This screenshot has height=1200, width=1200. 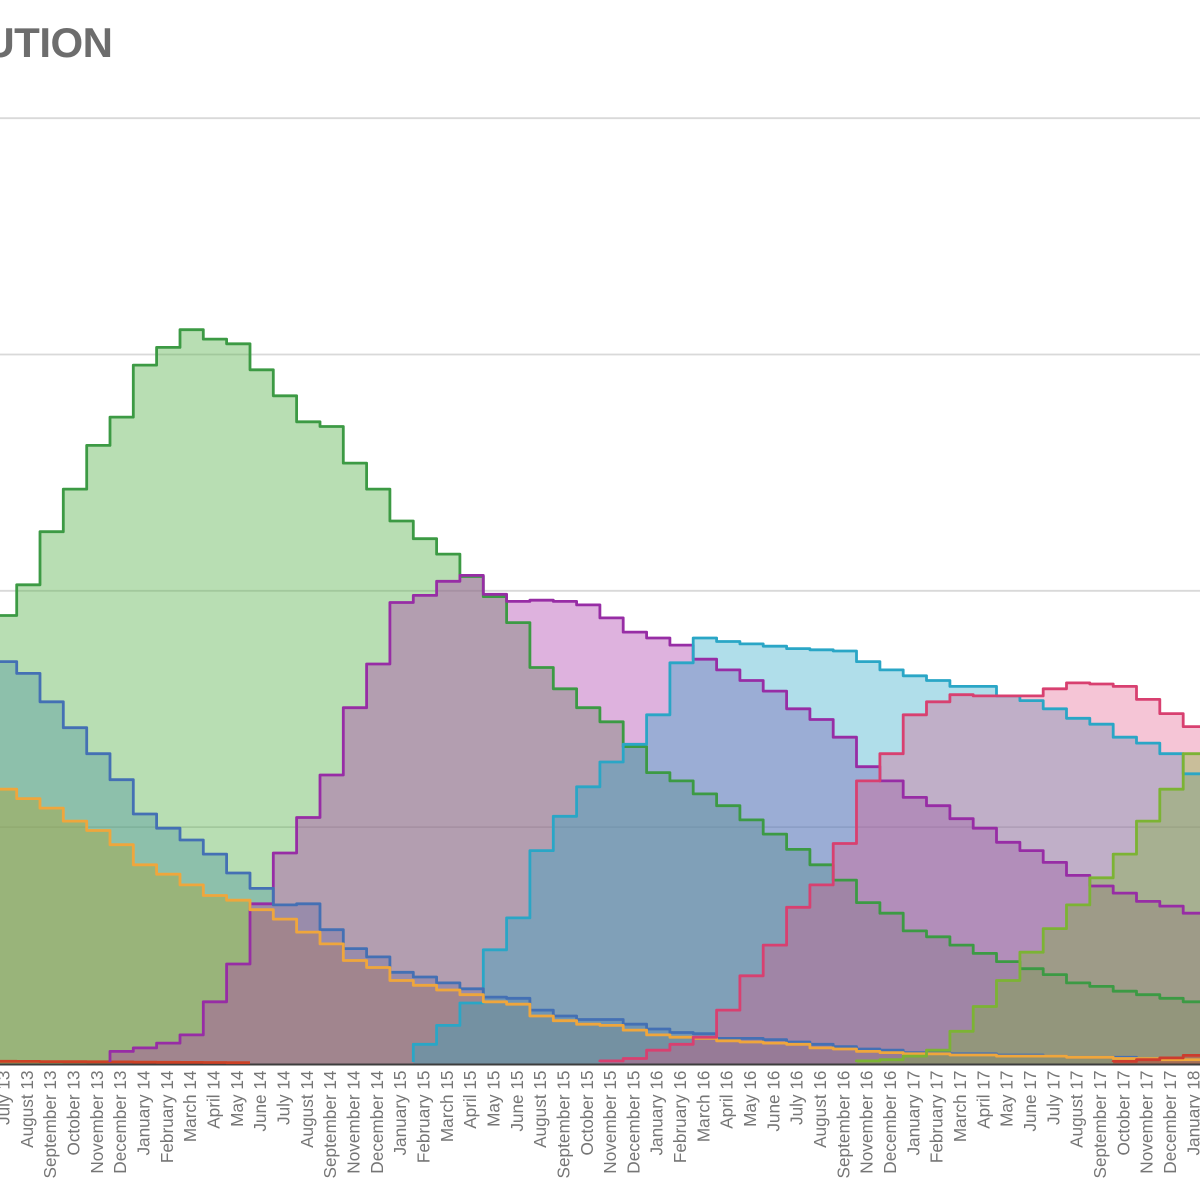 I want to click on svg-text: June 15, so click(x=517, y=1101).